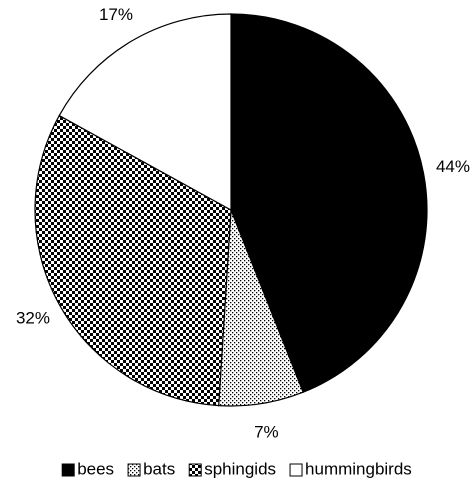 Image resolution: width=474 pixels, height=488 pixels. Describe the element at coordinates (159, 468) in the screenshot. I see `legend-label: bats` at that location.